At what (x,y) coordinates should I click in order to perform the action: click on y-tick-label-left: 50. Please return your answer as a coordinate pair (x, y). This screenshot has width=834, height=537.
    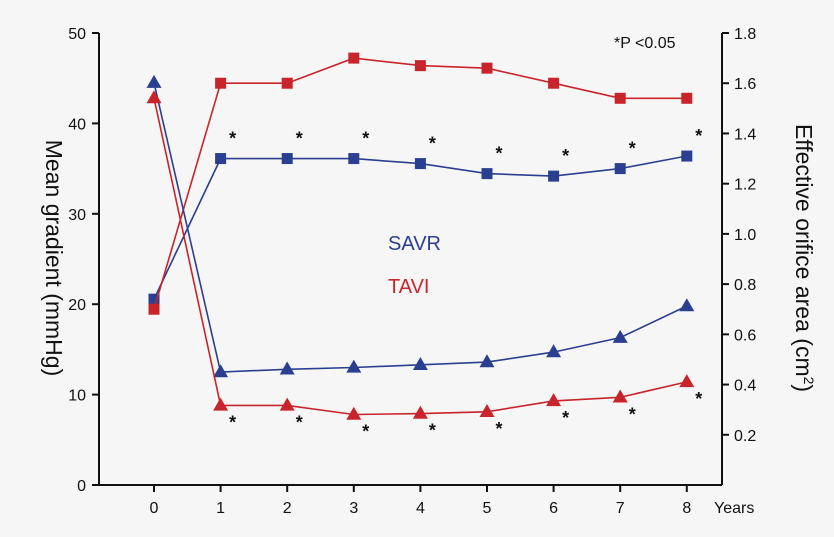
    Looking at the image, I should click on (77, 34).